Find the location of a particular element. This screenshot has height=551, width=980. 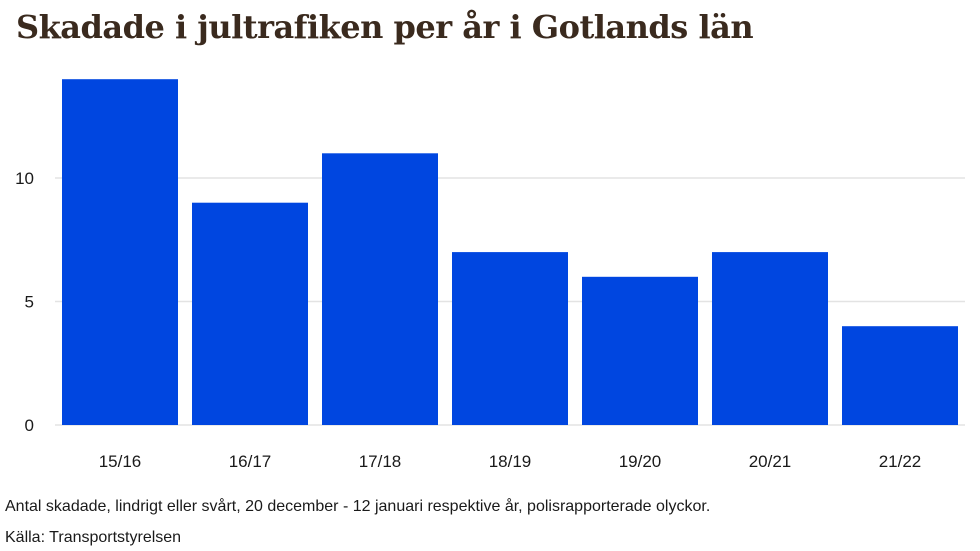

x-tick-label: 17/18 is located at coordinates (380, 461).